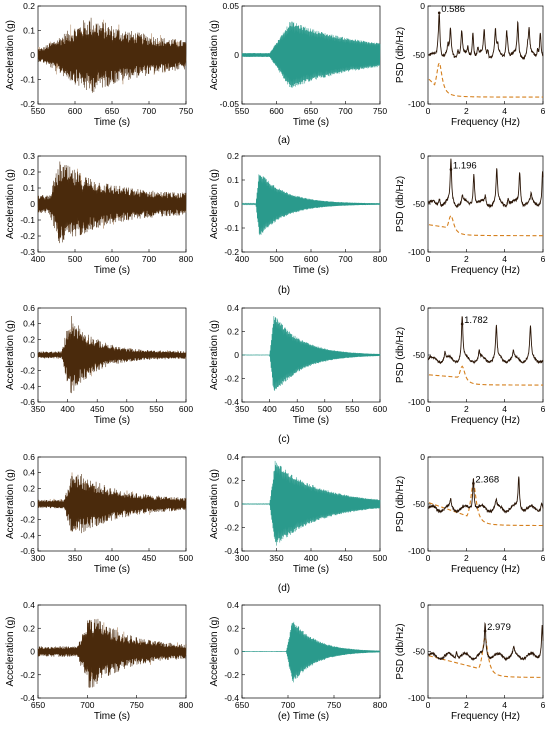 Image resolution: width=550 pixels, height=736 pixels. What do you see at coordinates (38, 558) in the screenshot?
I see `raw-panel-xtick-label: 300` at bounding box center [38, 558].